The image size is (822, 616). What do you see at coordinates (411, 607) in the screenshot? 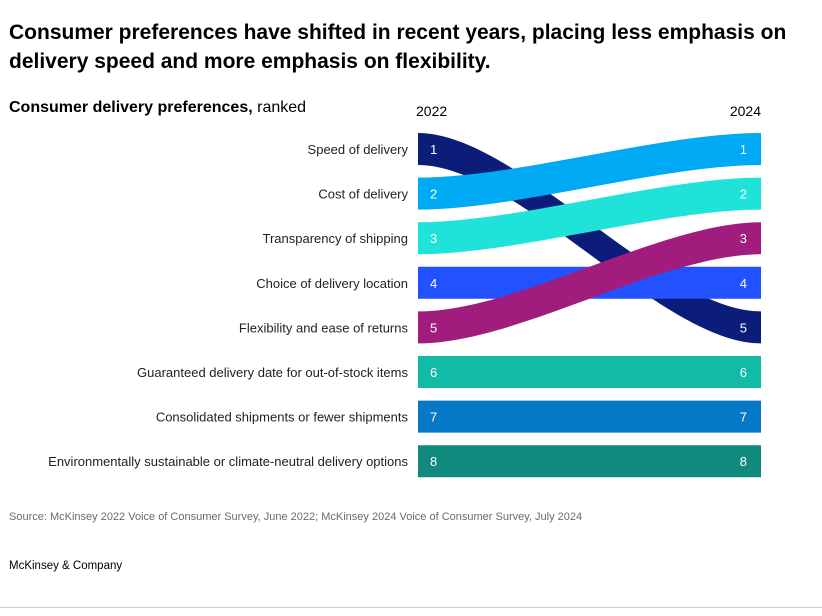
I see `footer-divider` at bounding box center [411, 607].